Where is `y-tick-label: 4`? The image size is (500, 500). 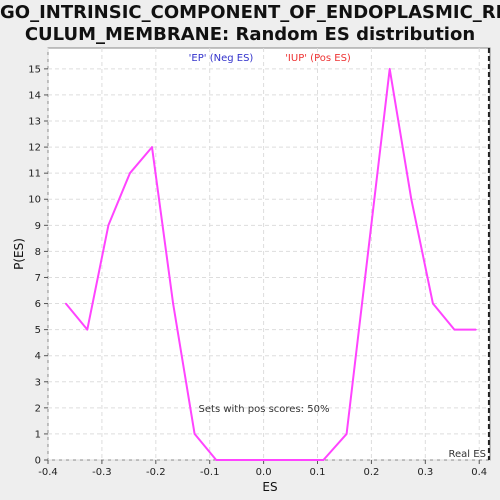 y-tick-label: 4 is located at coordinates (38, 356).